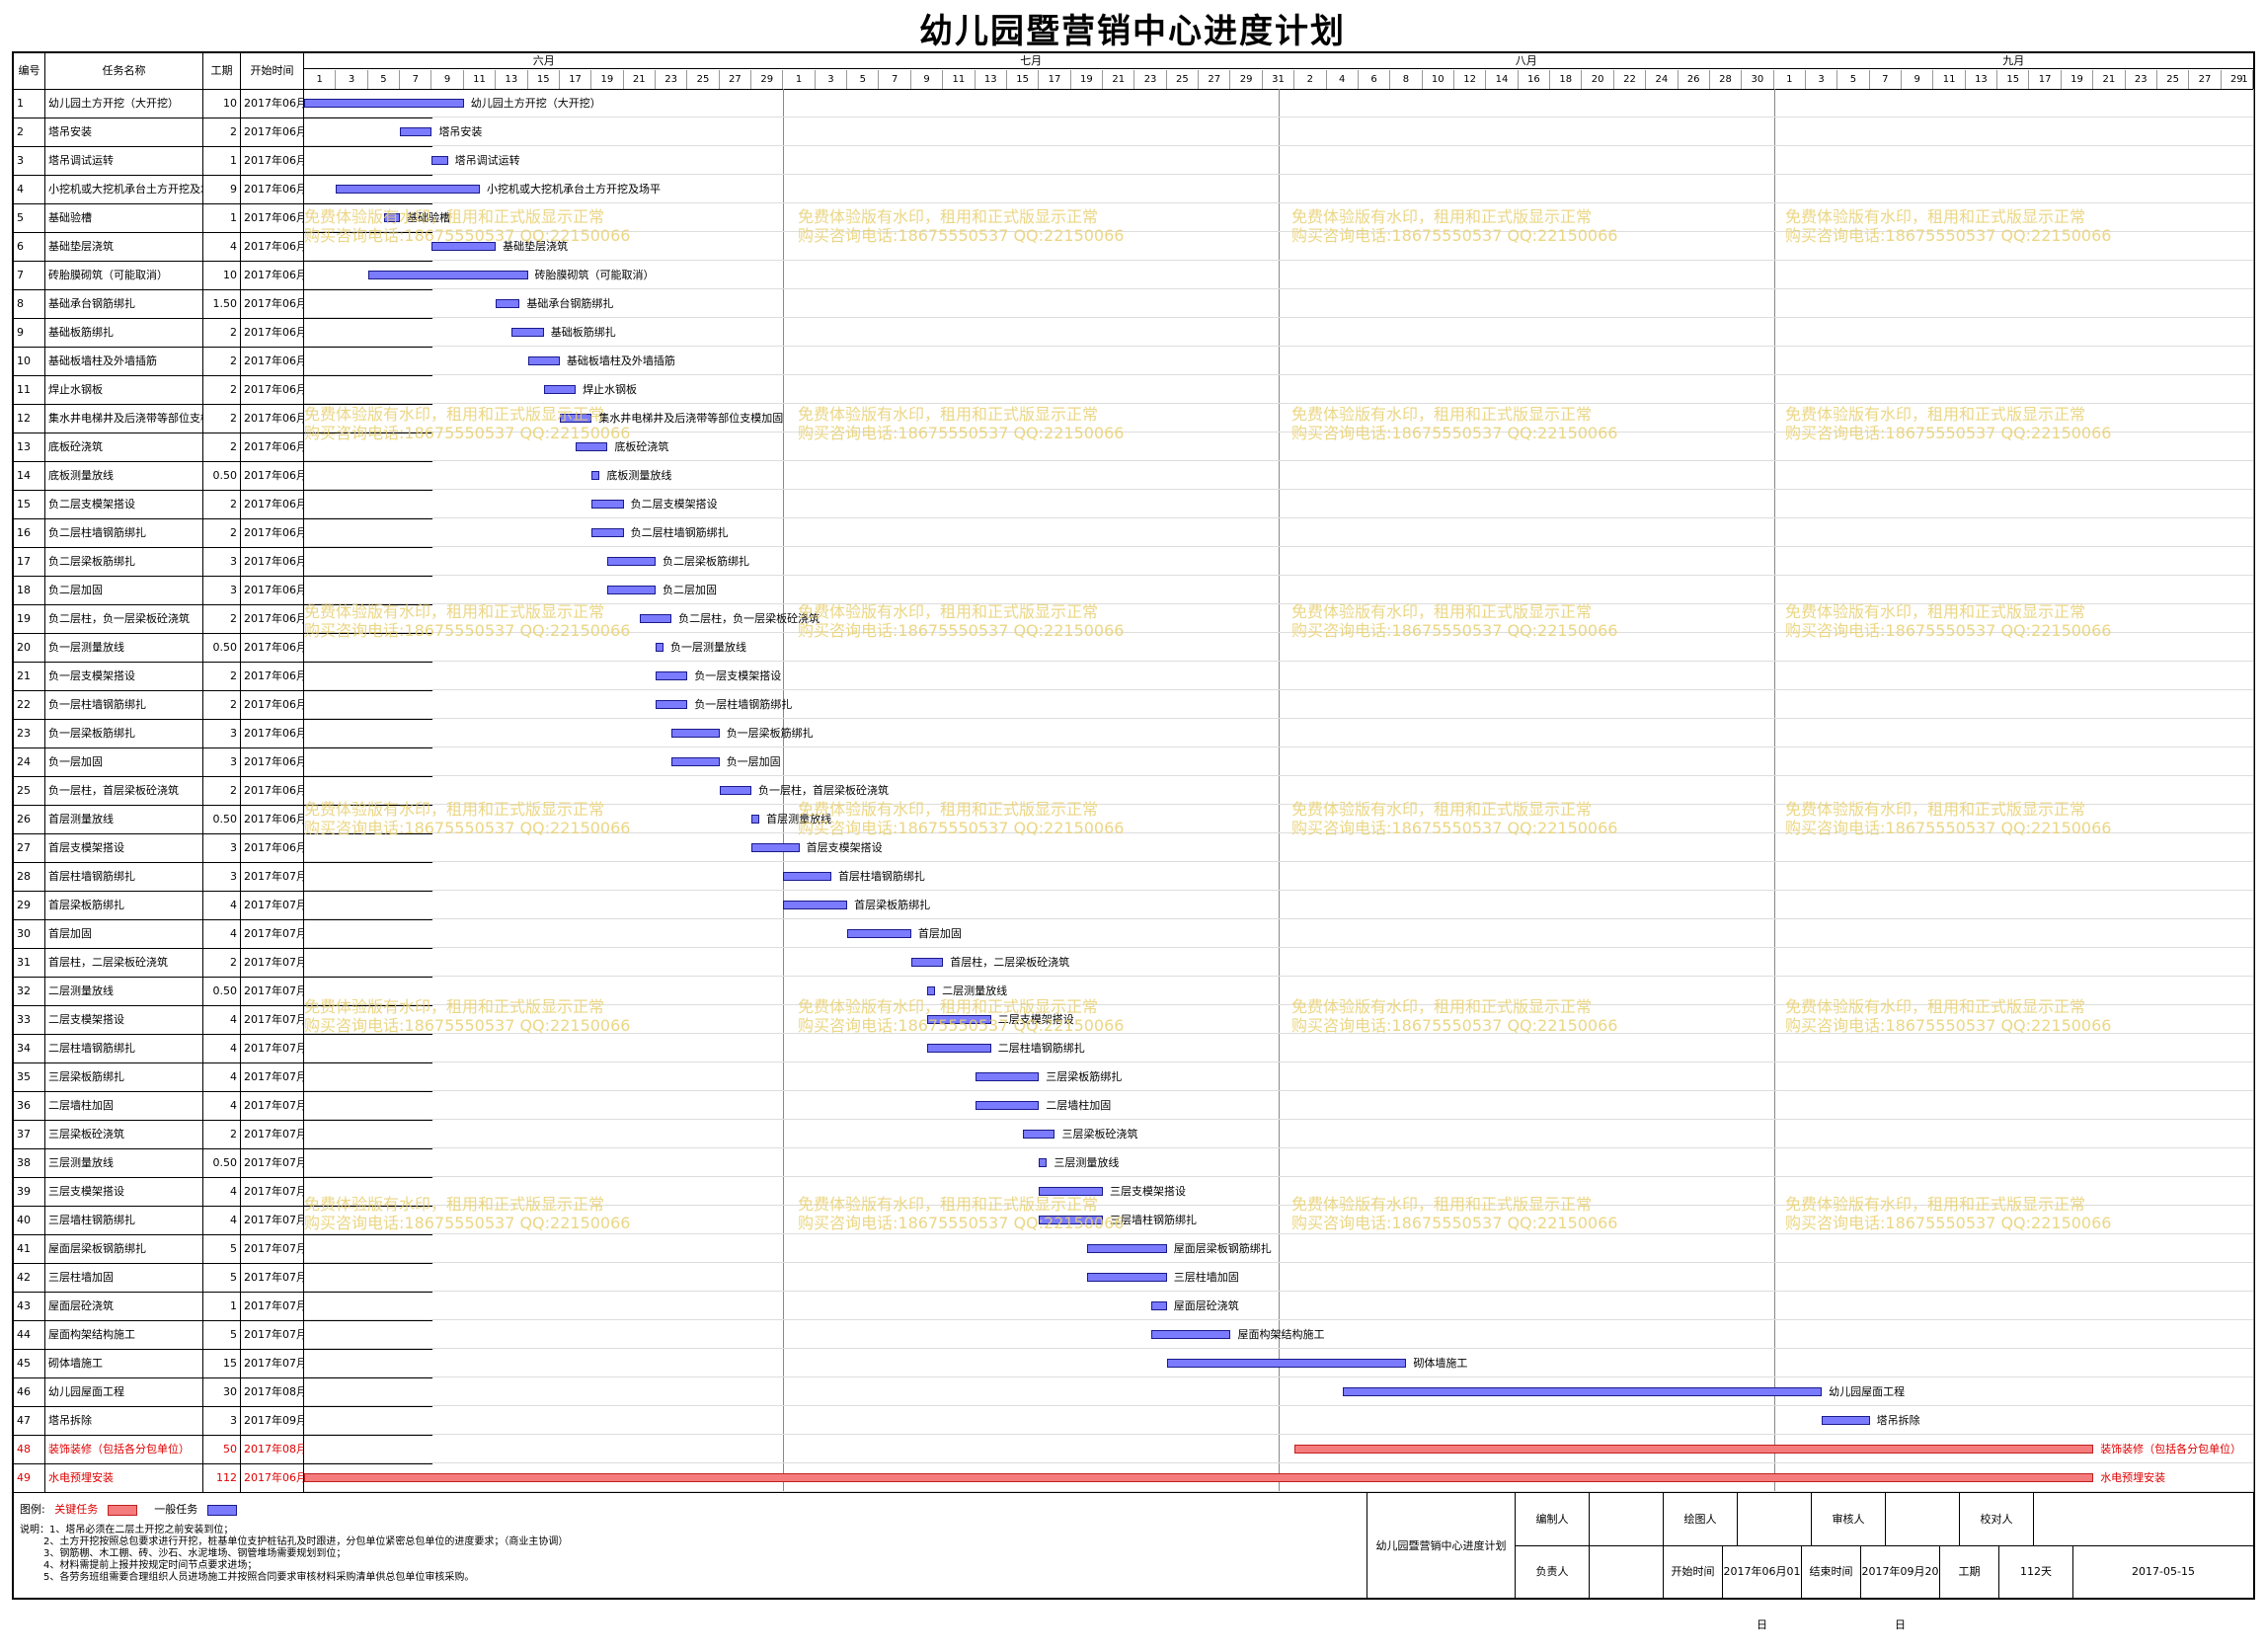  What do you see at coordinates (223, 418) in the screenshot?
I see `task-row: 12集水井电梯井及后浇带等部位支模加固22017年06月17日` at bounding box center [223, 418].